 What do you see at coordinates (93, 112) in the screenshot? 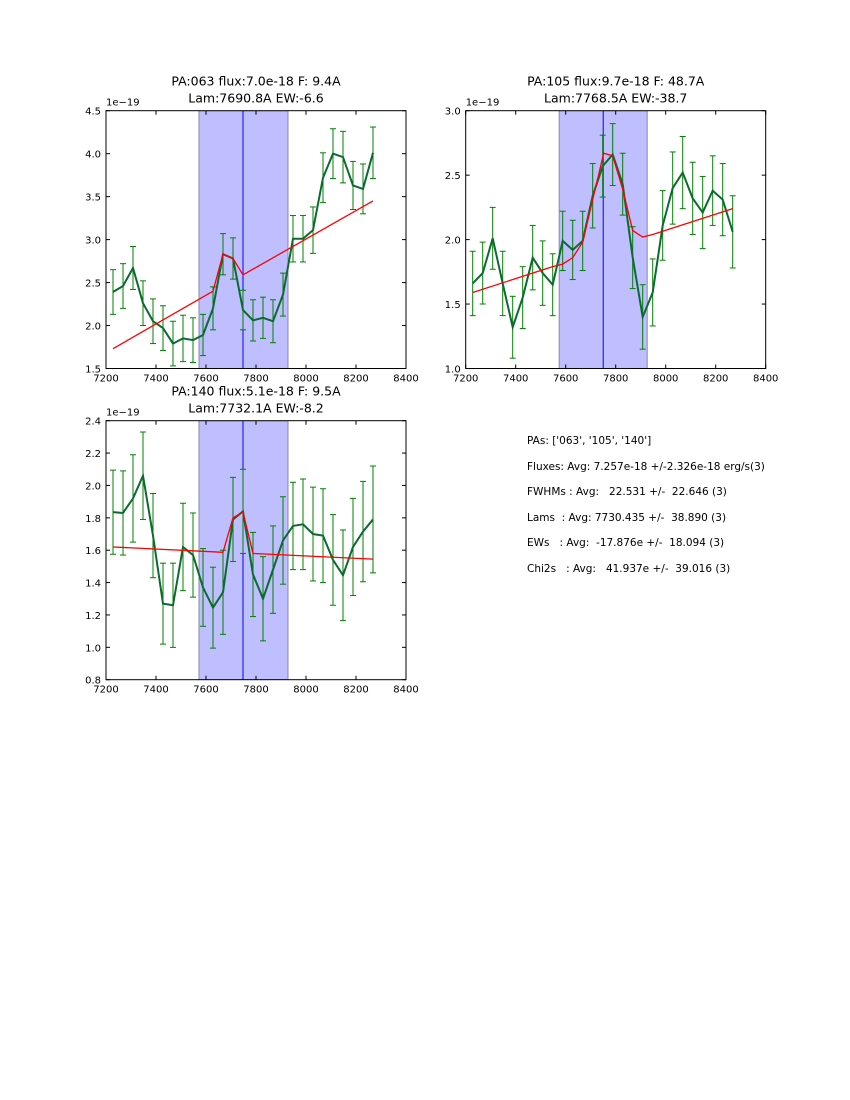
I see `y-tick-label: 4.5` at bounding box center [93, 112].